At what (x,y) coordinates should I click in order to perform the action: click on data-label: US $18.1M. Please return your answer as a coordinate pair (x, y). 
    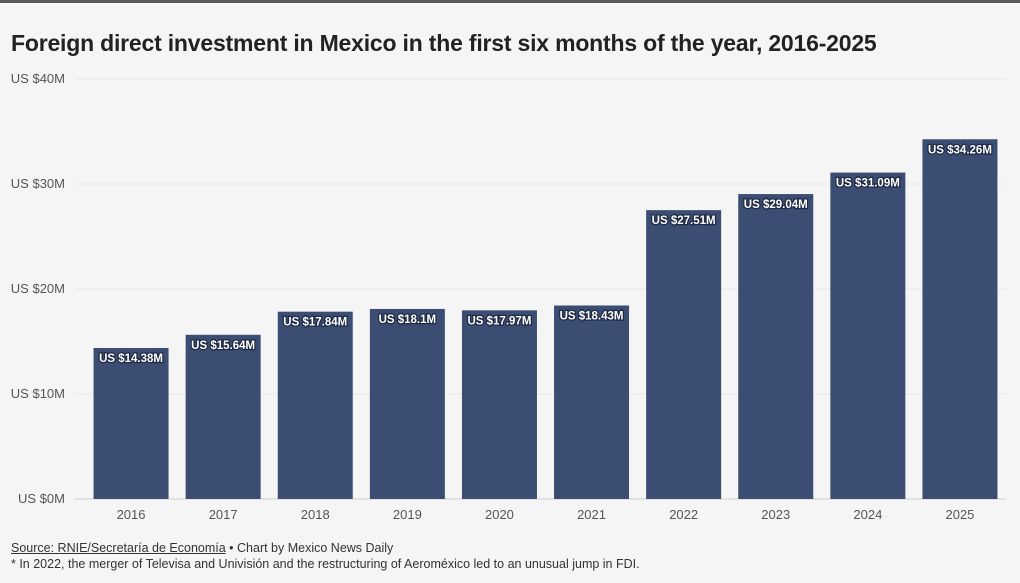
    Looking at the image, I should click on (408, 320).